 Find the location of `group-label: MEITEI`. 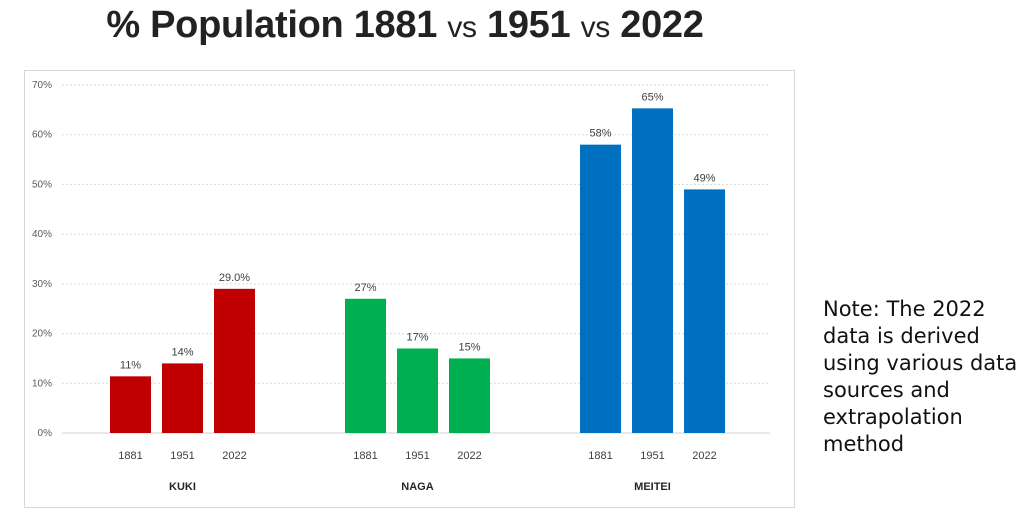

group-label: MEITEI is located at coordinates (652, 487).